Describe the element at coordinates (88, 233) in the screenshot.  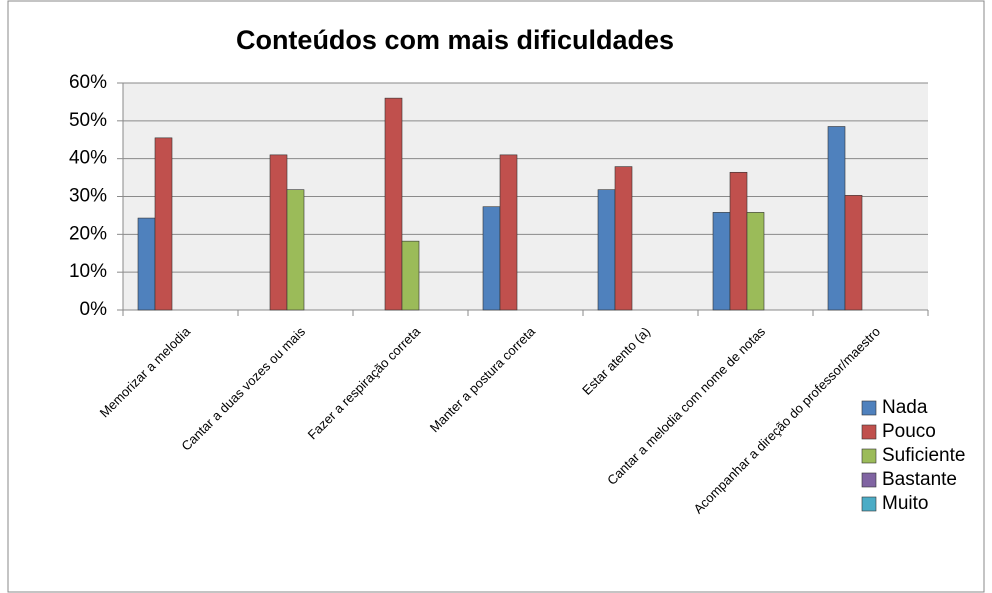
I see `y-tick-label: 20%` at that location.